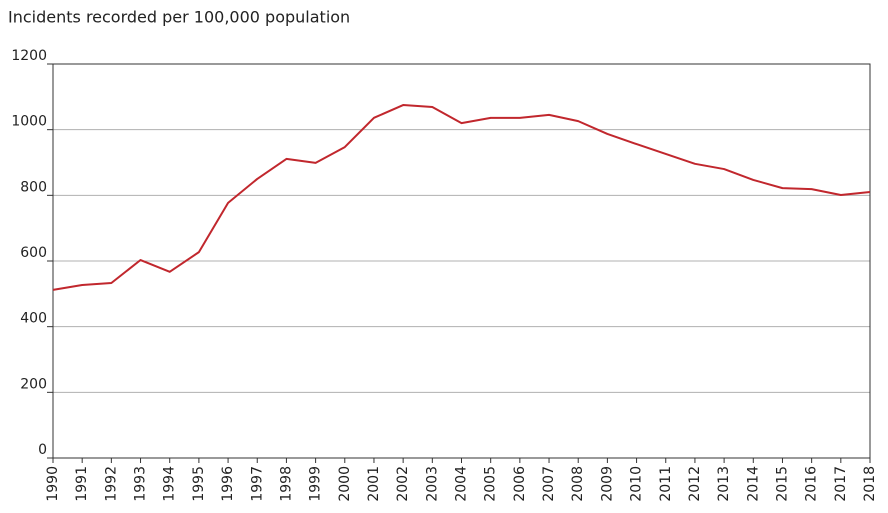 The height and width of the screenshot is (513, 888). Describe the element at coordinates (374, 484) in the screenshot. I see `x-tick-label: 2001` at that location.